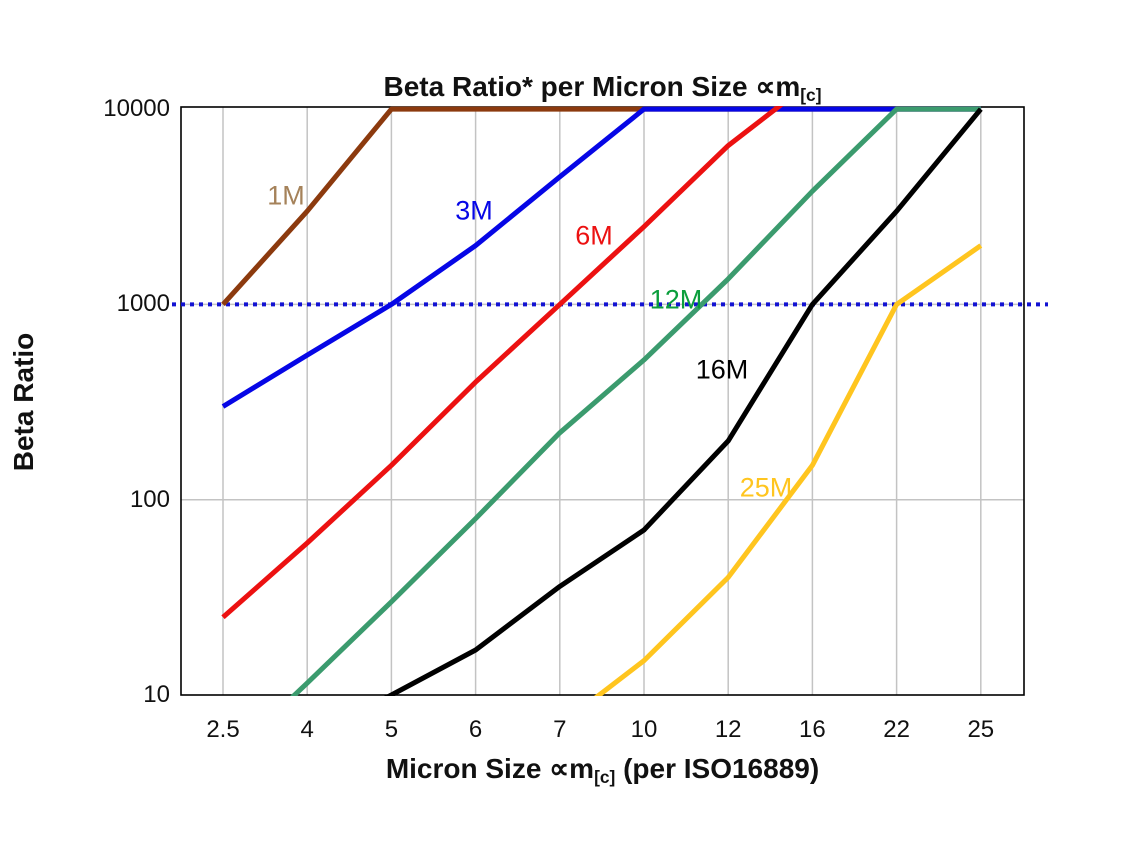 This screenshot has height=852, width=1134. I want to click on x-tick-4: 4, so click(307, 729).